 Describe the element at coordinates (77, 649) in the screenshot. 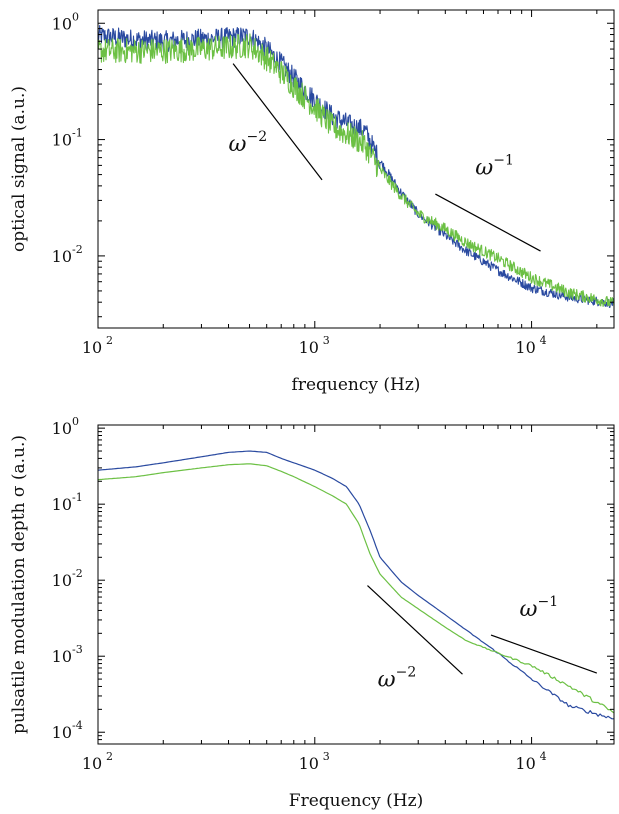

I see `y-tick-exponent: -3` at that location.